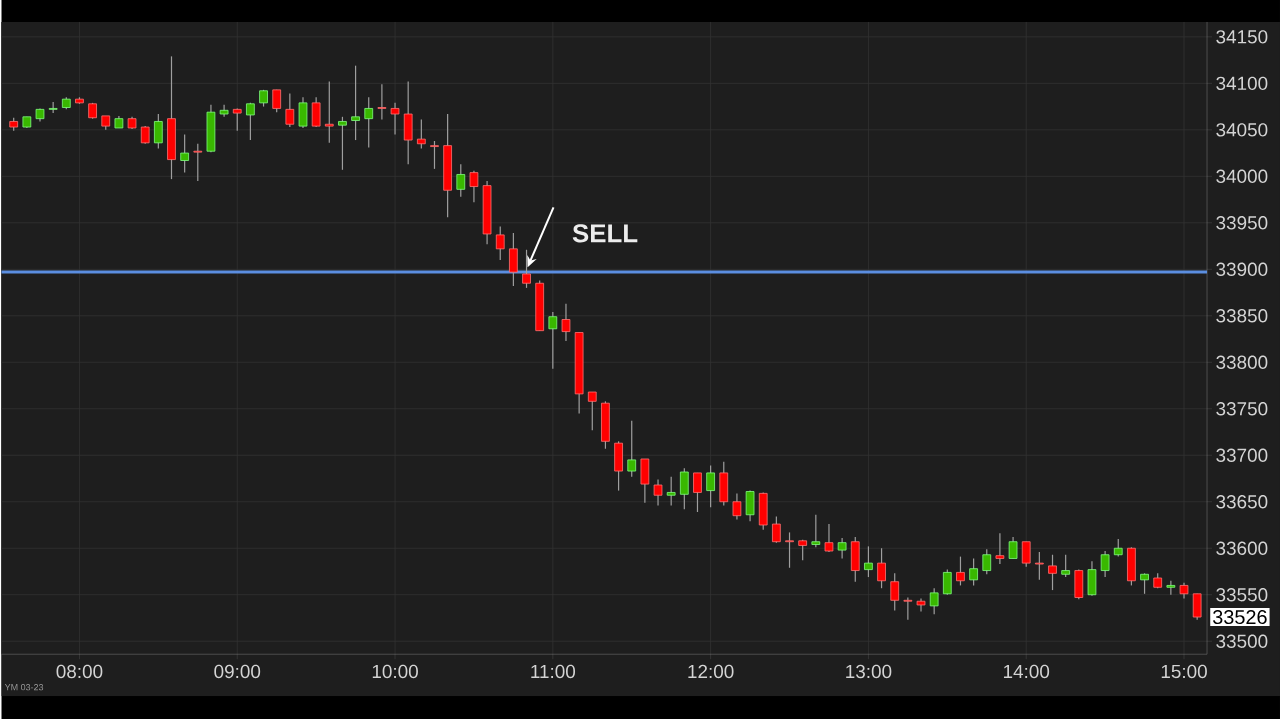 This screenshot has width=1280, height=719. Describe the element at coordinates (237, 671) in the screenshot. I see `x-tick-label: 09:00` at that location.